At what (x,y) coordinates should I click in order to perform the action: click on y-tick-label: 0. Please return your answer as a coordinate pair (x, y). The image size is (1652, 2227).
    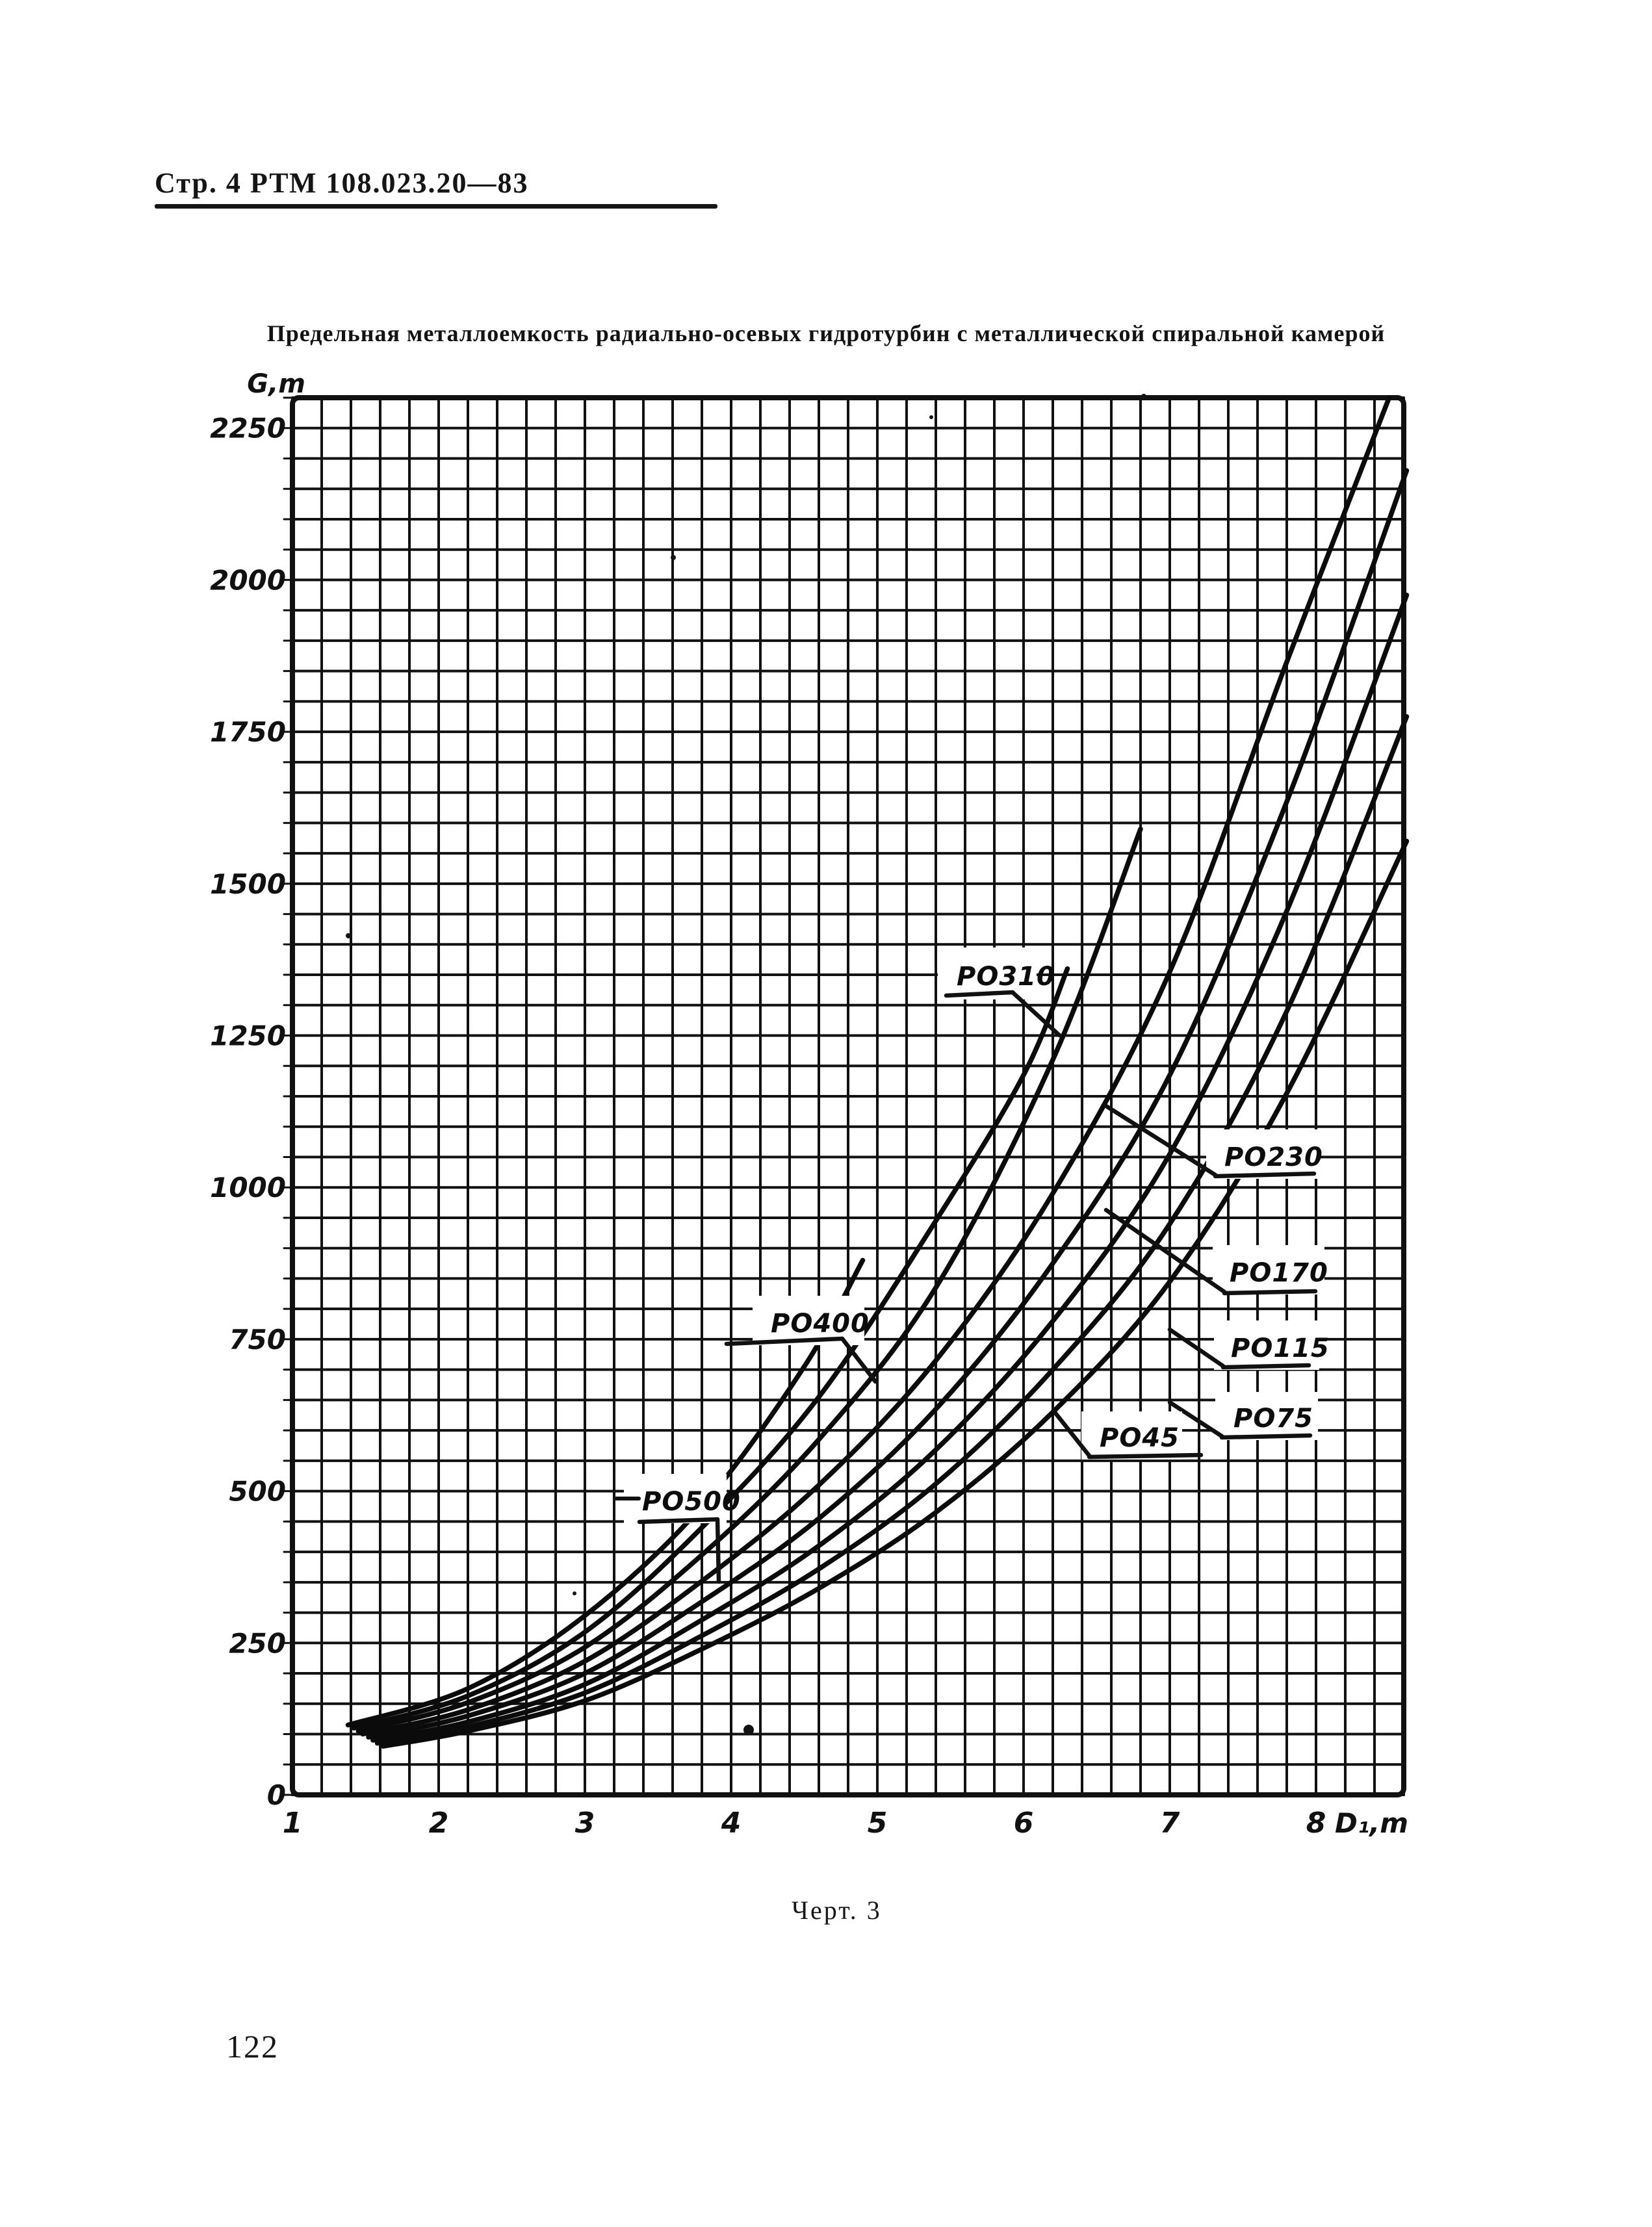
    Looking at the image, I should click on (276, 1795).